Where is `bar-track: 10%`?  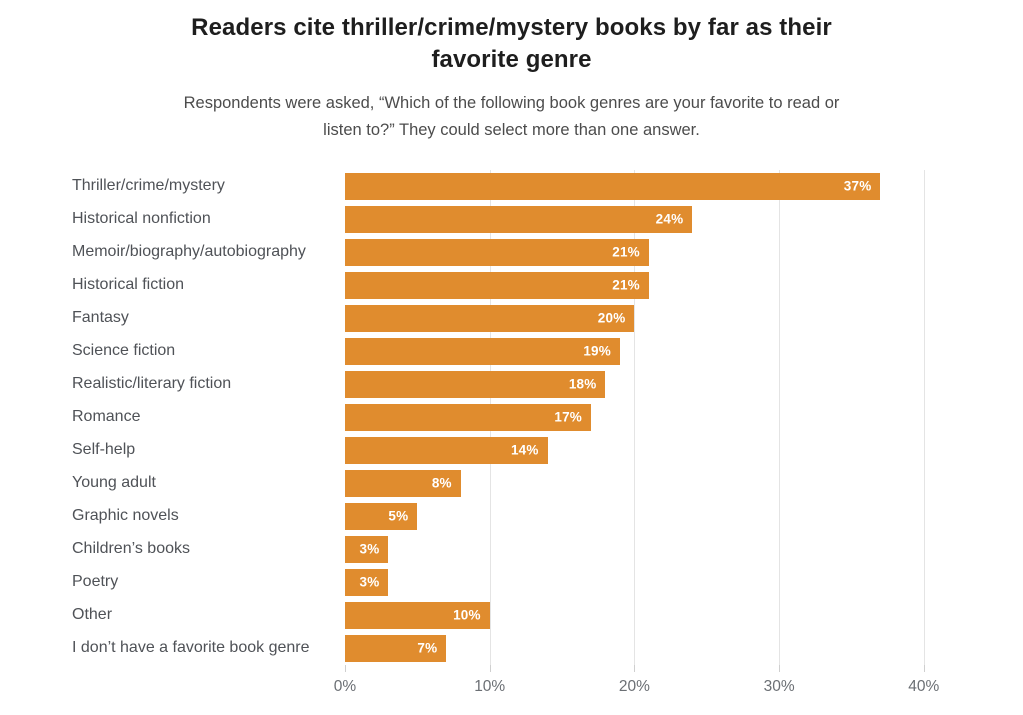 bar-track: 10% is located at coordinates (652, 615).